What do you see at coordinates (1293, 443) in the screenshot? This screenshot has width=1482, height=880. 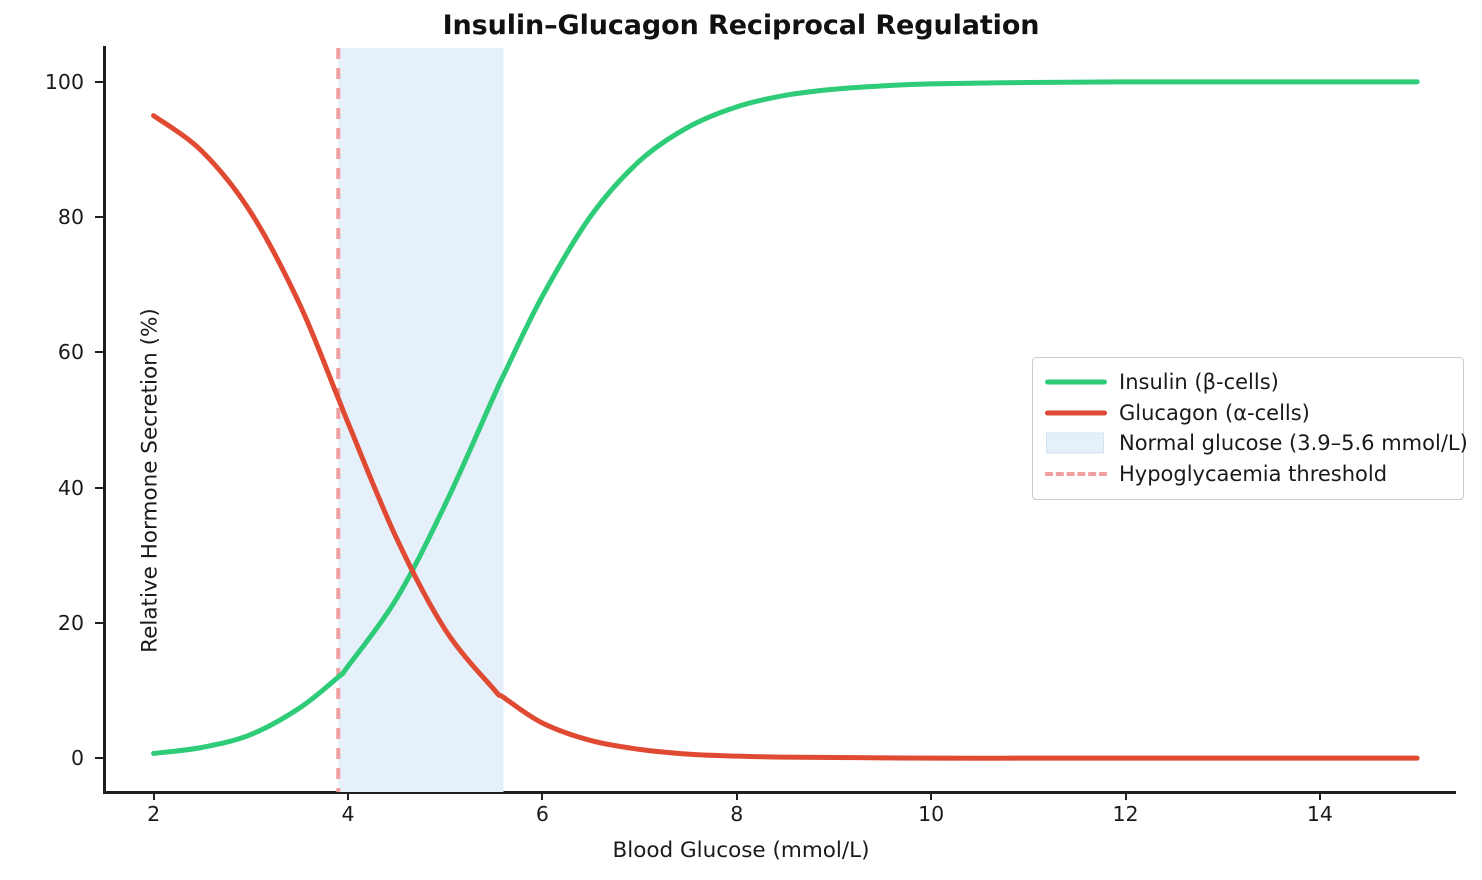 I see `legend-item-label: Normal glucose (3.9–5.6 mmol/L)` at bounding box center [1293, 443].